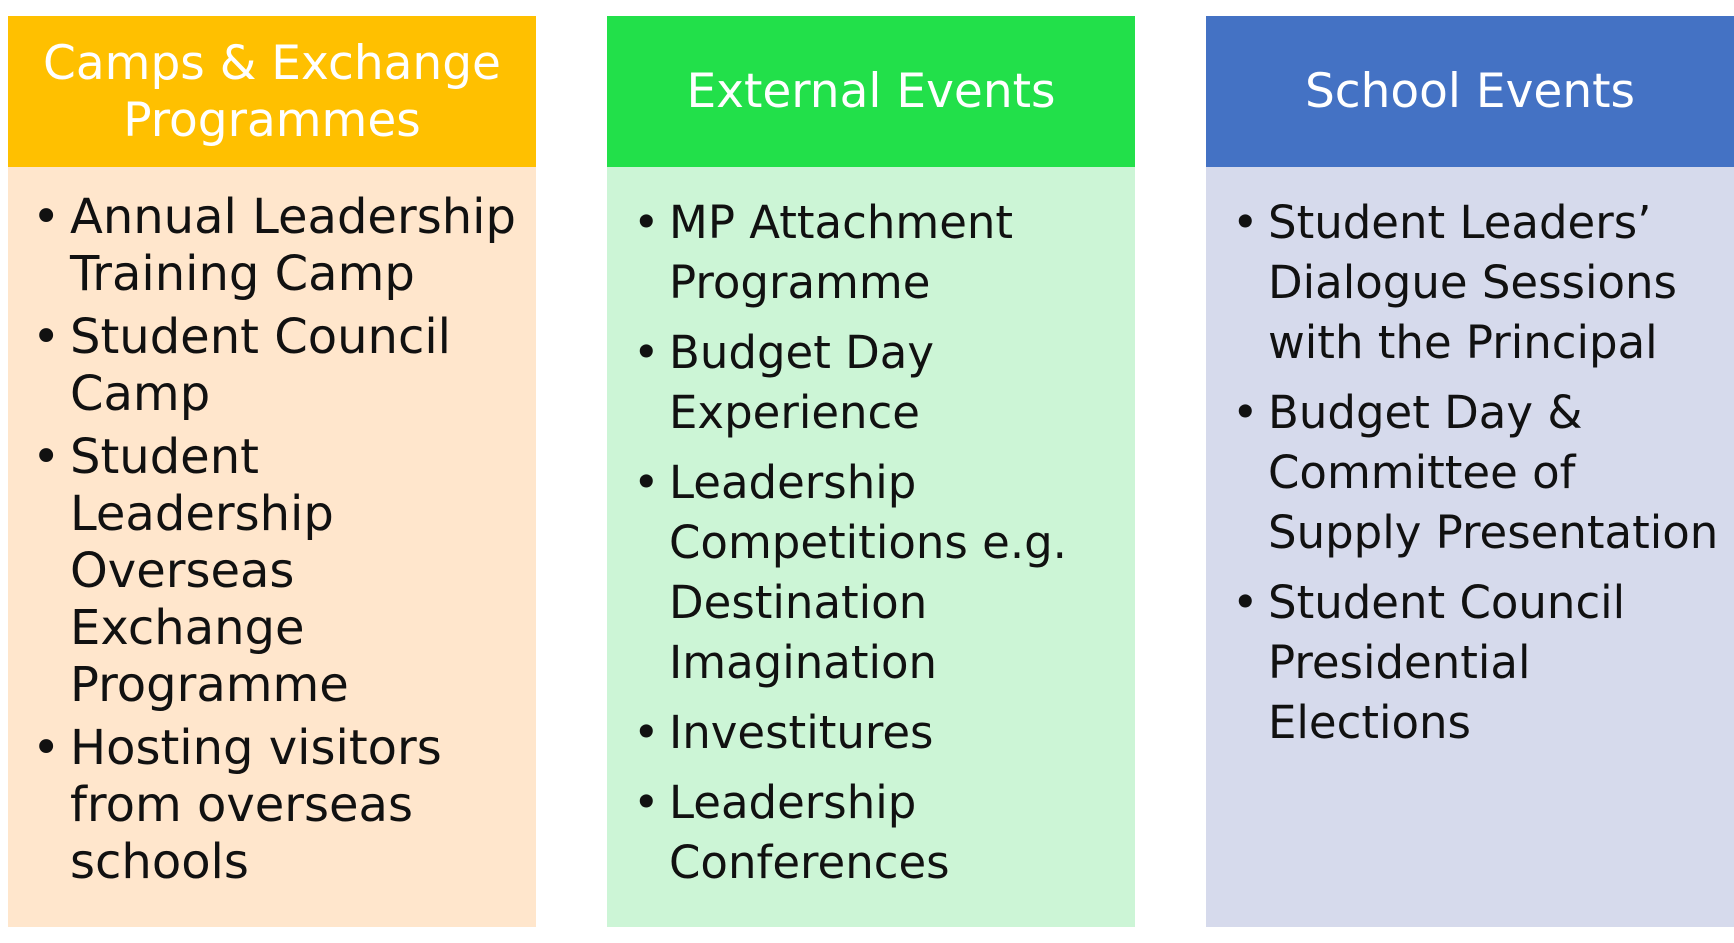 The image size is (1734, 943). Describe the element at coordinates (801, 732) in the screenshot. I see `list-item-text: Investitures` at that location.